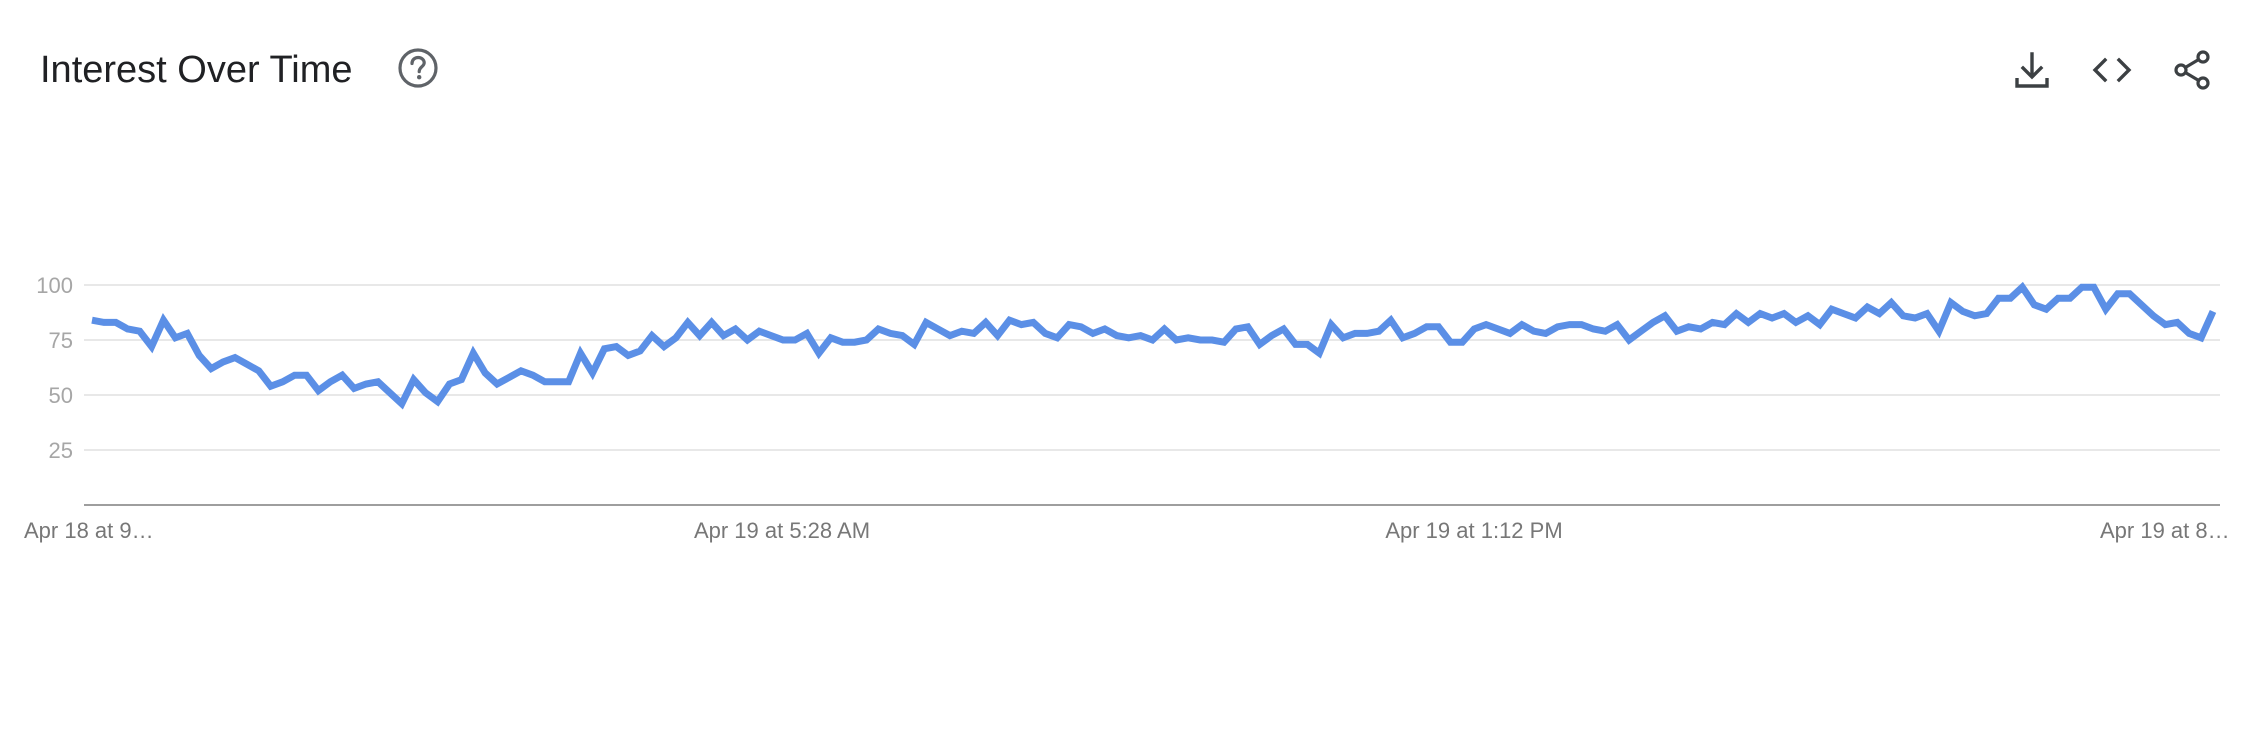  Describe the element at coordinates (54, 368) in the screenshot. I see `y-axis-ticks: 25 50 75 100` at that location.